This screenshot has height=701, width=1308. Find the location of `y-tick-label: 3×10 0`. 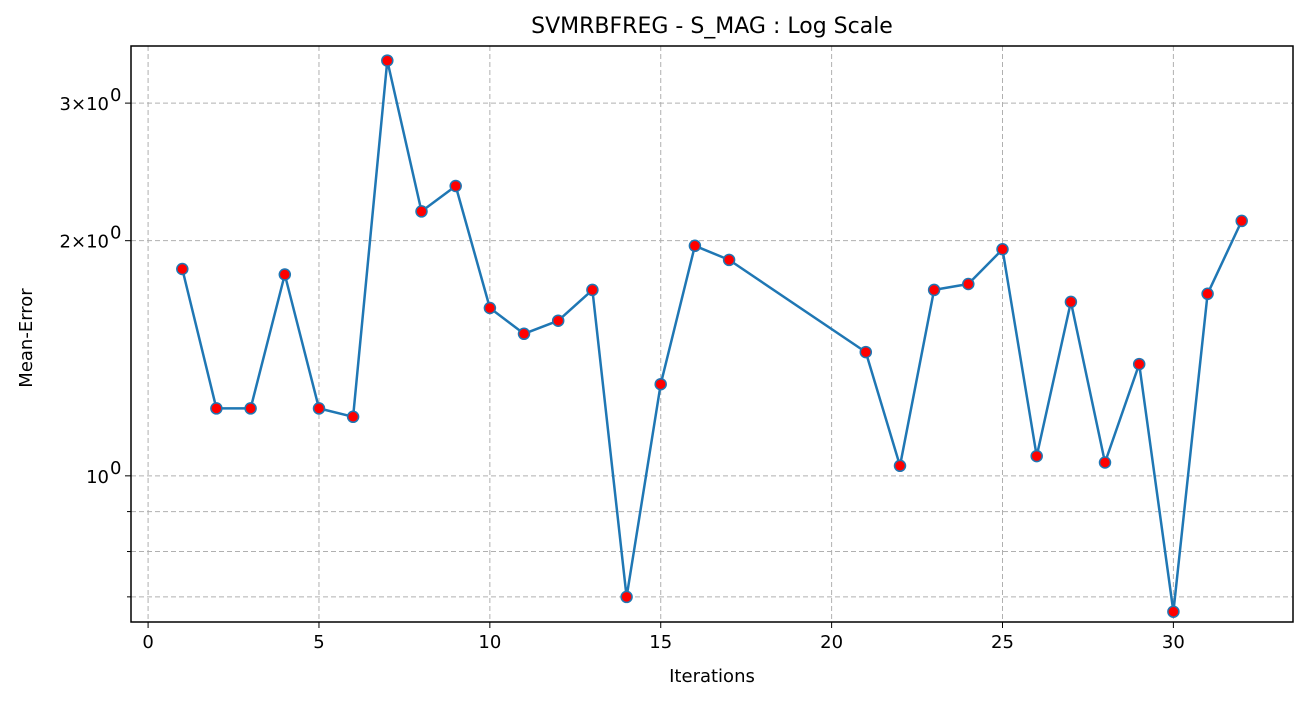

y-tick-label: 3×10 0 is located at coordinates (91, 100).